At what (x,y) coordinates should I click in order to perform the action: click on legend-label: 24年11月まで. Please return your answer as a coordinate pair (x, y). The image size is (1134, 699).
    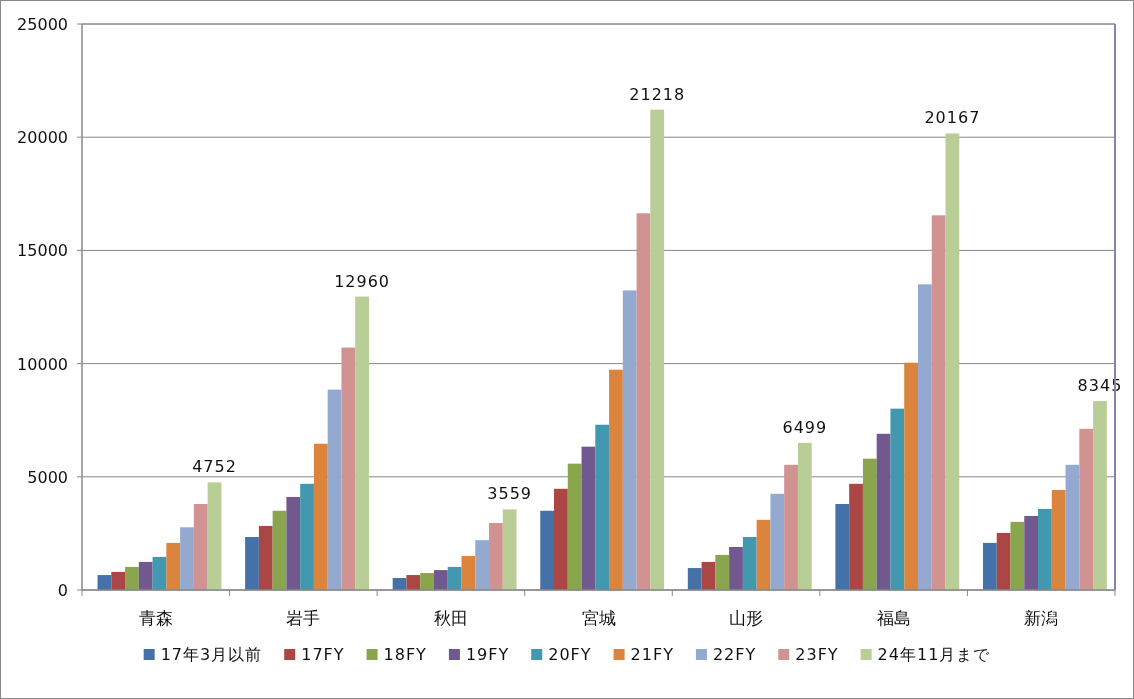
    Looking at the image, I should click on (934, 654).